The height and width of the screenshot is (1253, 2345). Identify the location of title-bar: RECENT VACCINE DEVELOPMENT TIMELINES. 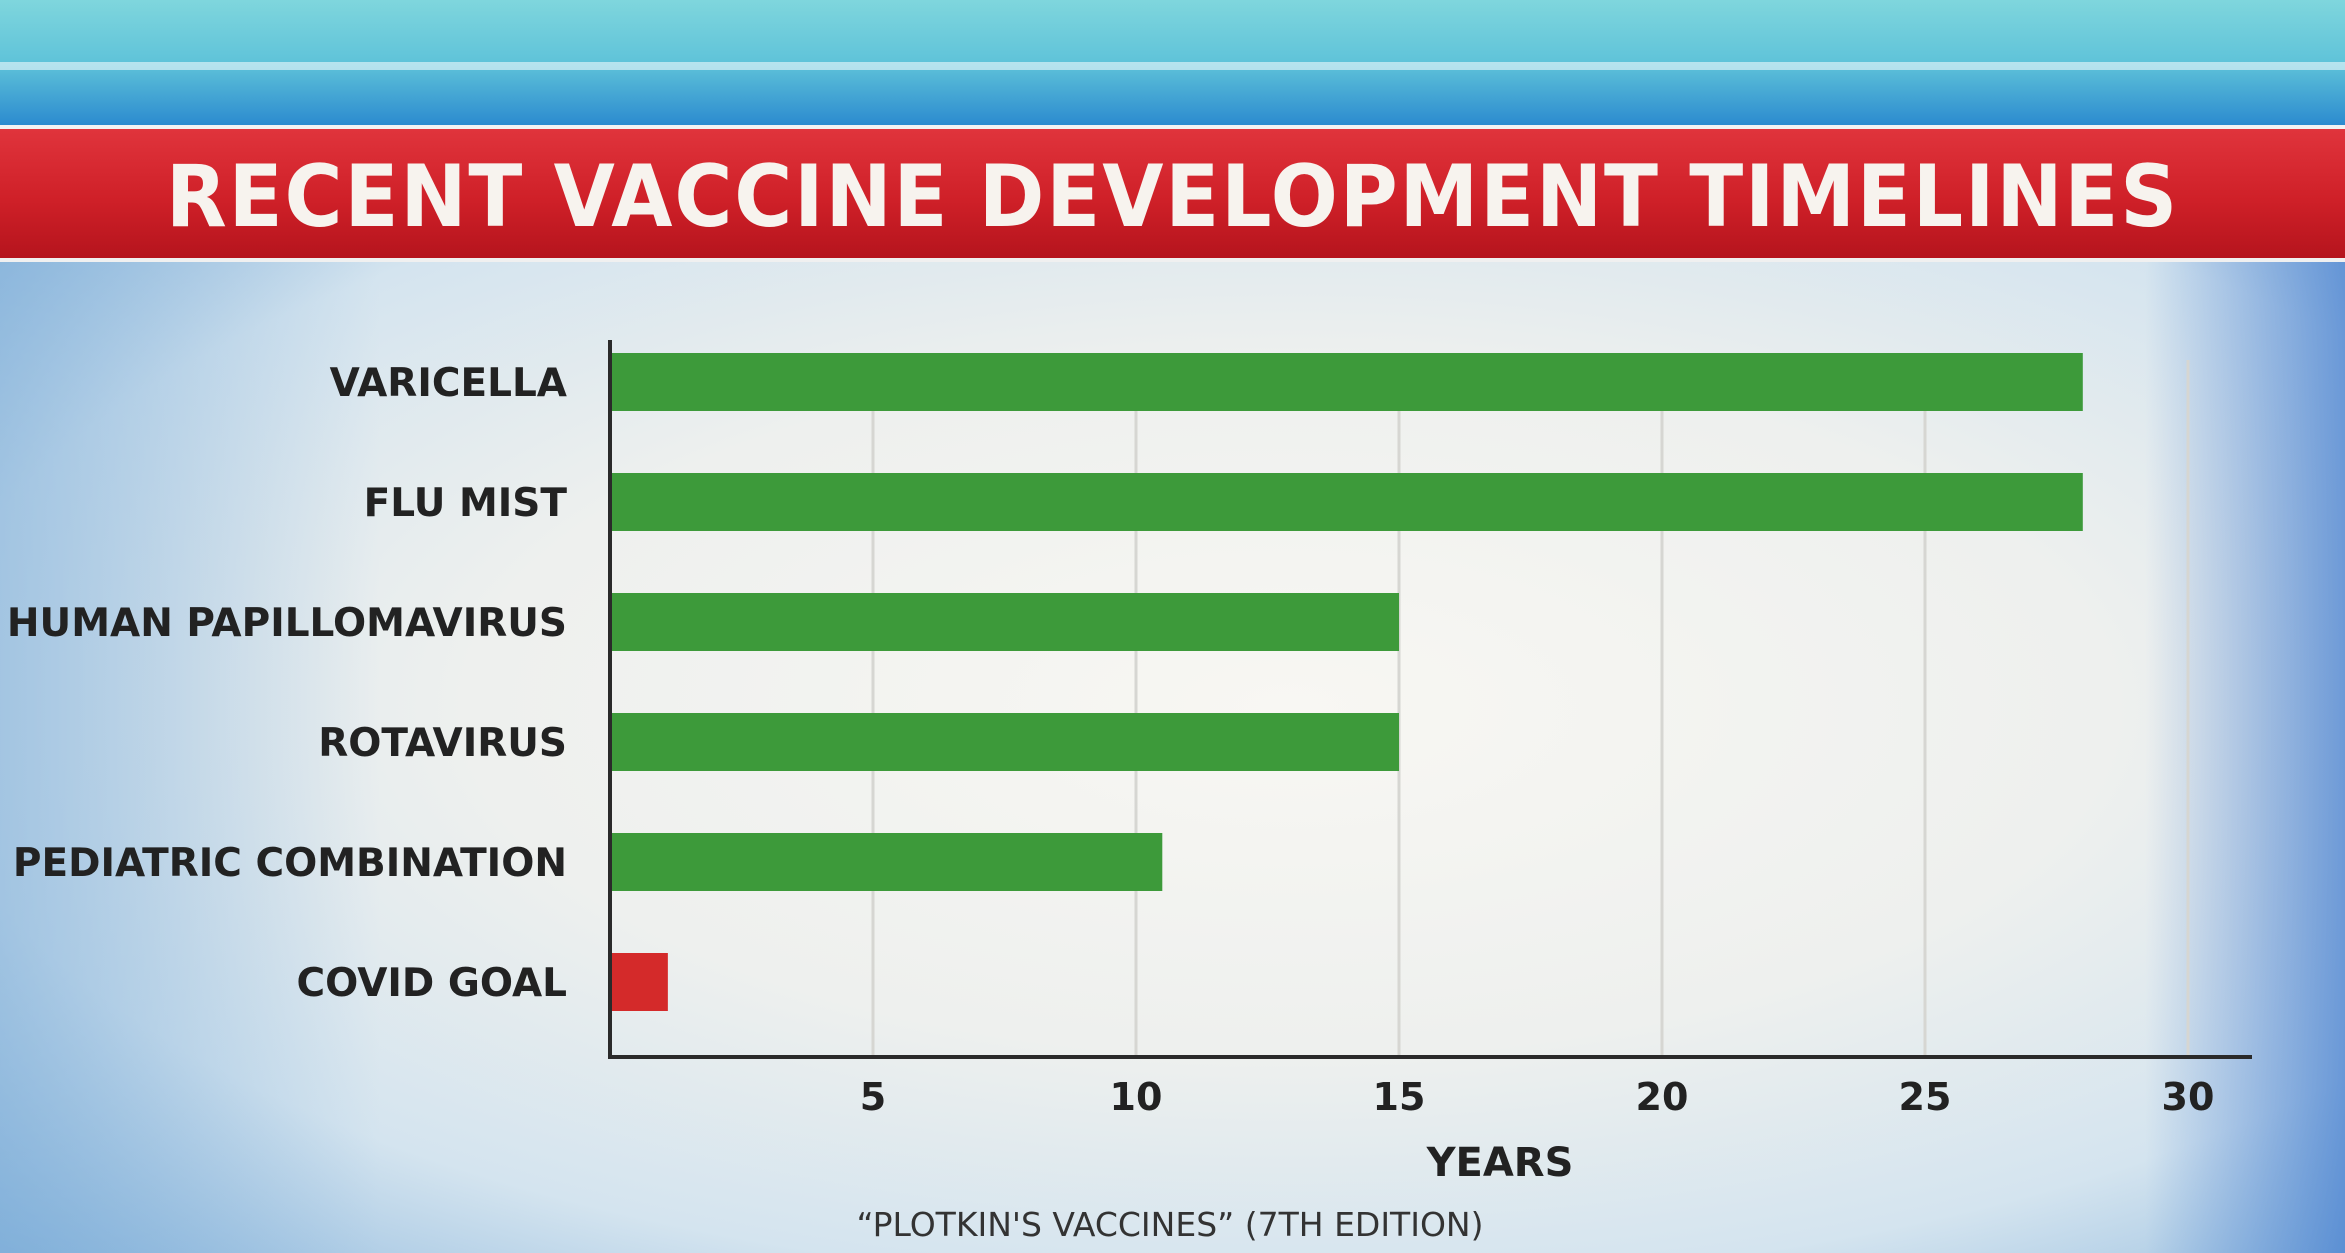
(1172, 193).